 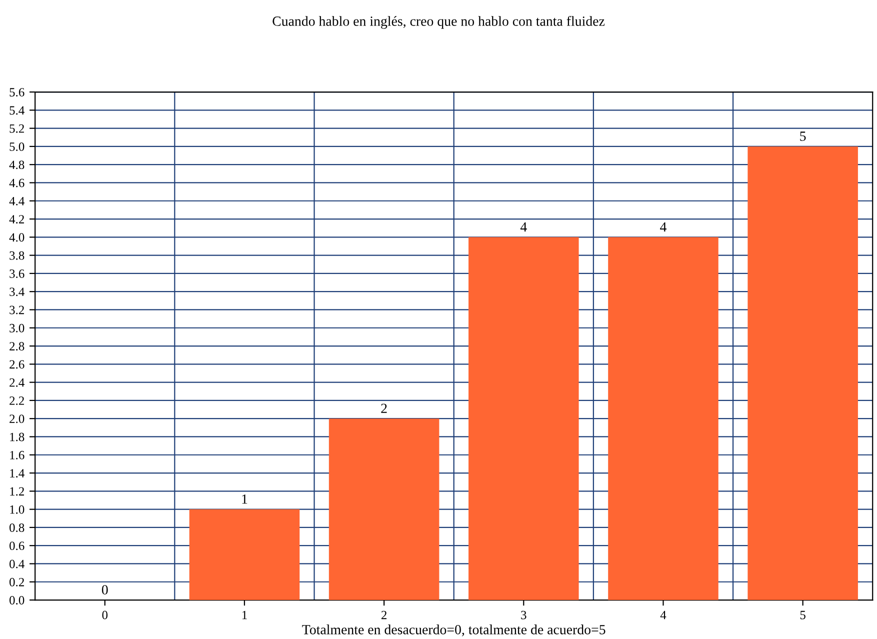 I want to click on y-tick-label: 1.6, so click(x=17, y=455).